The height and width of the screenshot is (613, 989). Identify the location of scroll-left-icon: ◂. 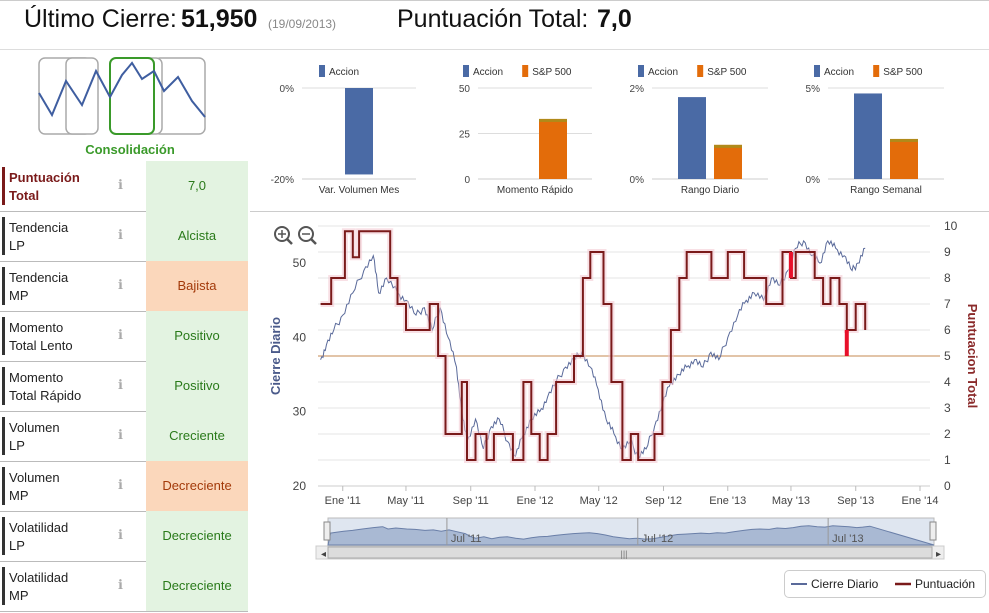
(323, 554).